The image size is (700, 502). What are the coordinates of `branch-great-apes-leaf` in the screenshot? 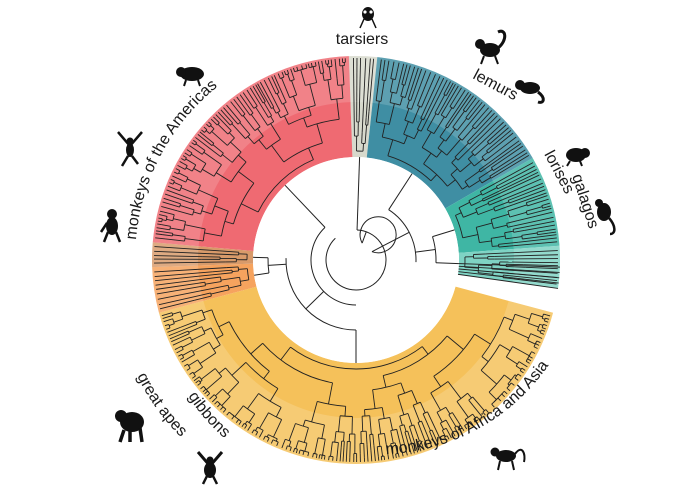 It's located at (187, 249).